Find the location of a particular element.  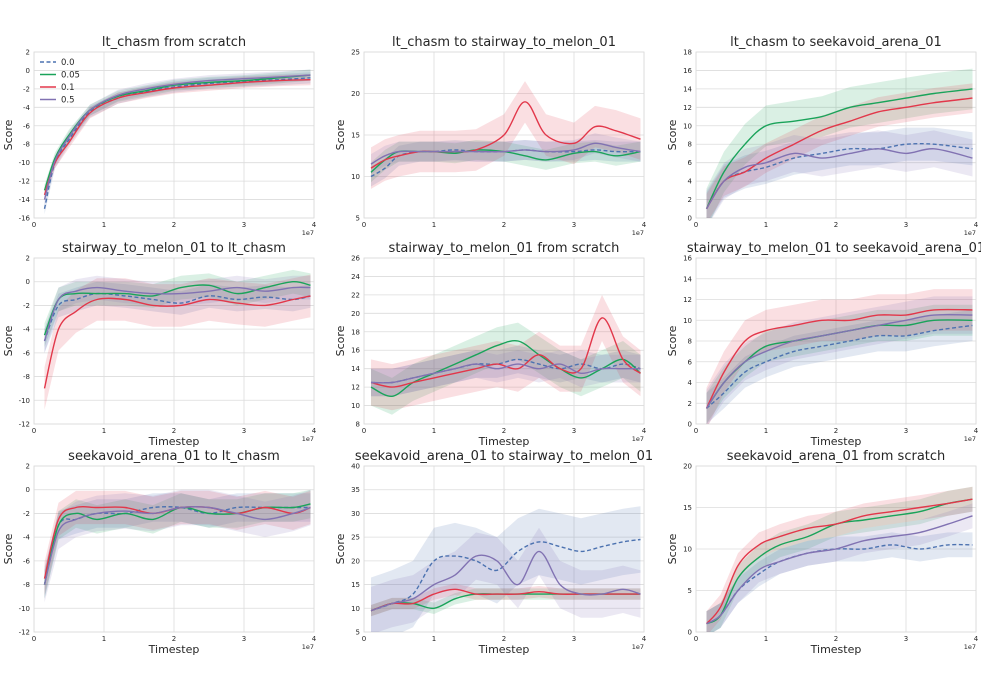

y-tick-label: 5 is located at coordinates (358, 633).